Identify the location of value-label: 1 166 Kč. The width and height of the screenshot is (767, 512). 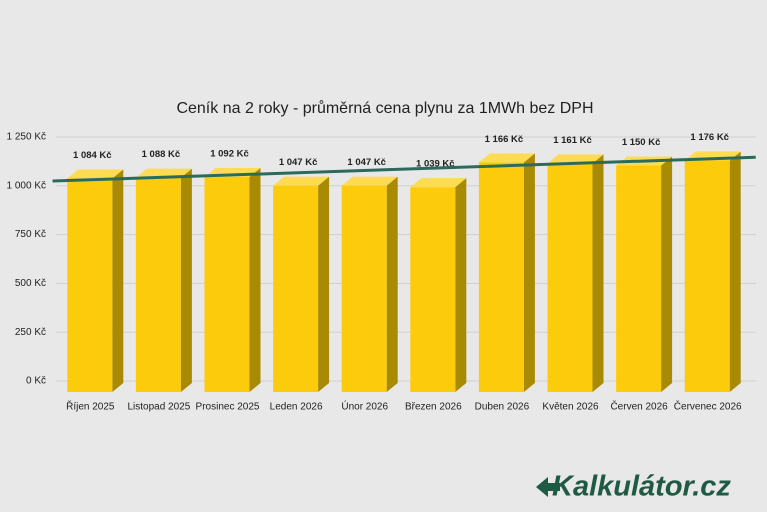
(504, 139).